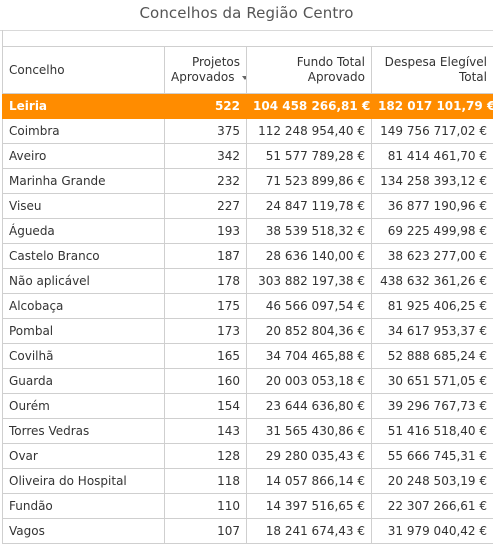 The width and height of the screenshot is (493, 544). What do you see at coordinates (309, 131) in the screenshot?
I see `cell-fundo: 112 248 954,40 €` at bounding box center [309, 131].